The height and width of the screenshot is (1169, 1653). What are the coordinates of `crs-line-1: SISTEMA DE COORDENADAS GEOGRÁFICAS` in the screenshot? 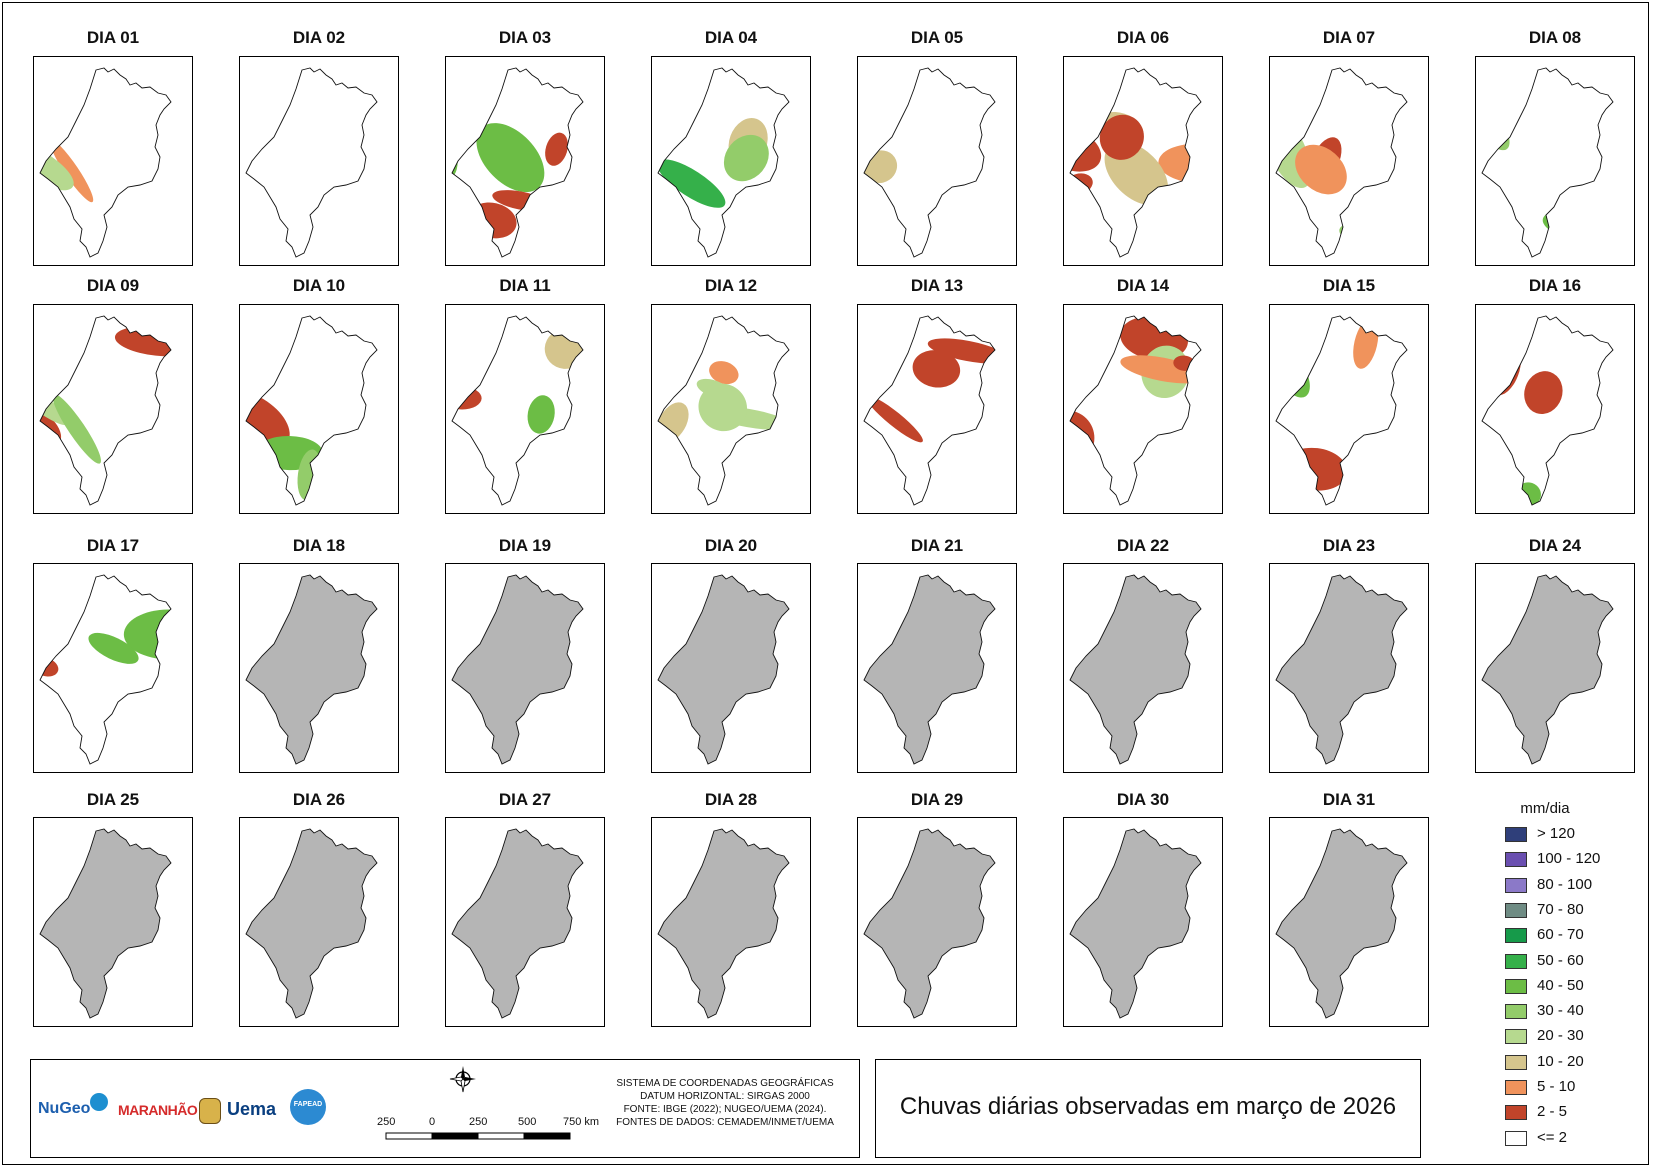 It's located at (725, 1083).